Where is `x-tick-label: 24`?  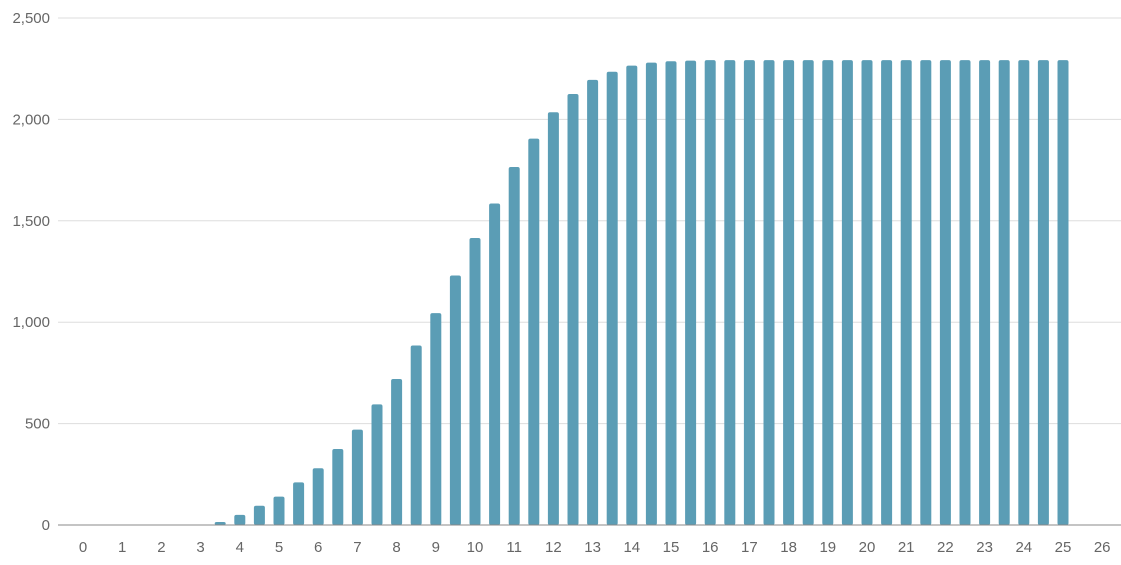
x-tick-label: 24 is located at coordinates (1023, 547).